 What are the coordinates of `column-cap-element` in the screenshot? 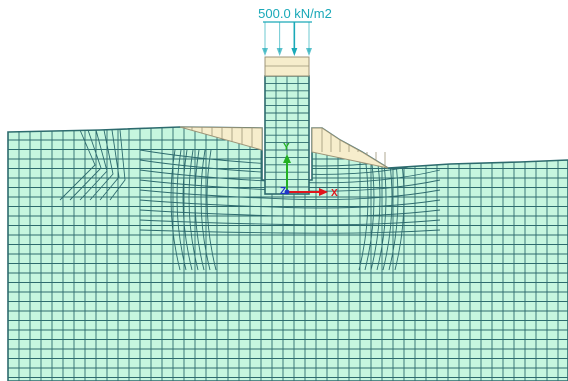 It's located at (287, 66).